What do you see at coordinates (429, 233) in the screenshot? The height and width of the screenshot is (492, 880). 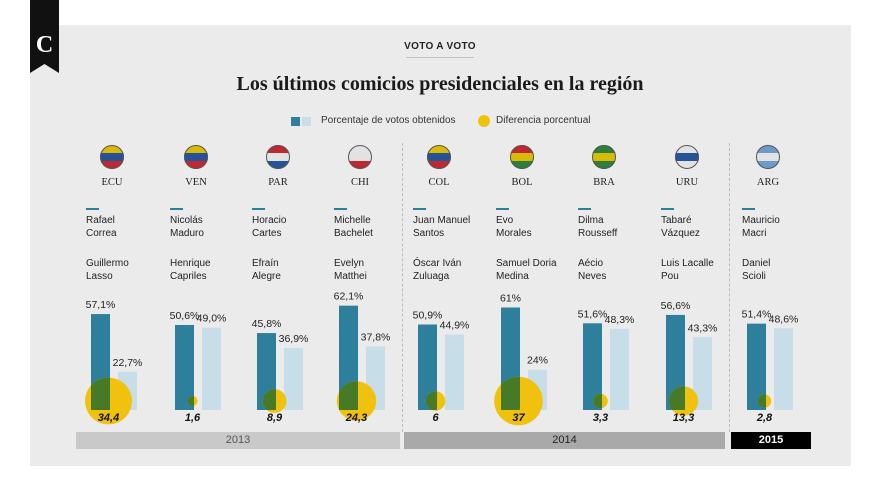 I see `winner-name-line: Santos` at bounding box center [429, 233].